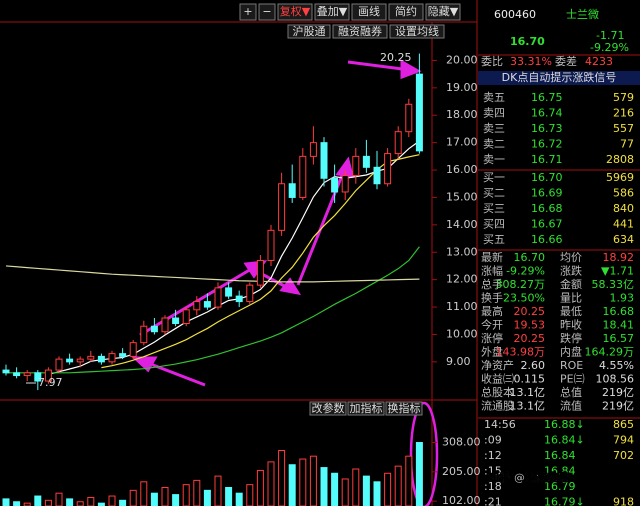 The height and width of the screenshot is (506, 640). I want to click on stat-cell: 58.33亿, so click(613, 284).